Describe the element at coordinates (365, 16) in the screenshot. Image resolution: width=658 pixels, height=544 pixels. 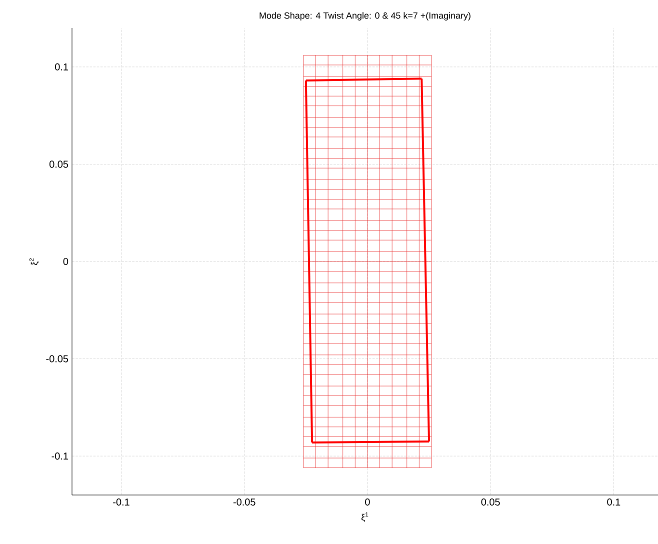
I see `chart-title: Mode Shape: 4 Twist Angle: 0 & 45 k=7 +(Imaginary)` at that location.